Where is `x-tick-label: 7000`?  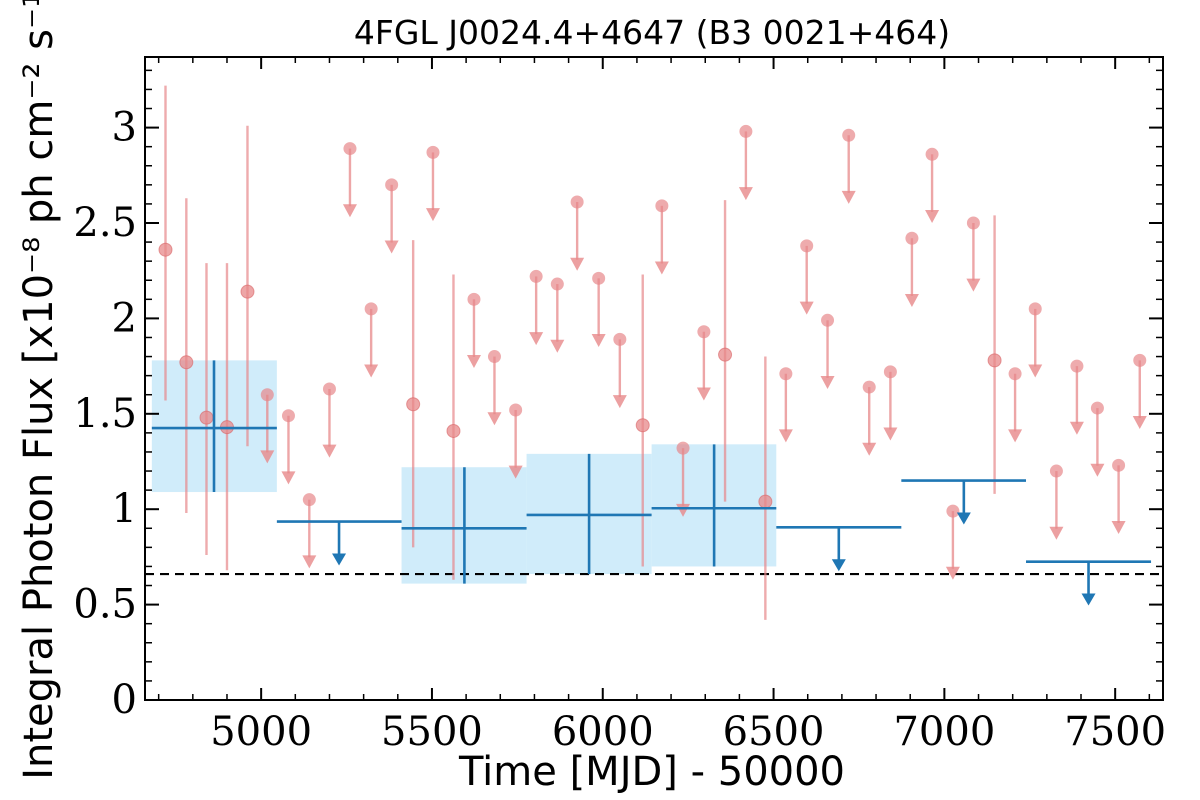 x-tick-label: 7000 is located at coordinates (944, 732).